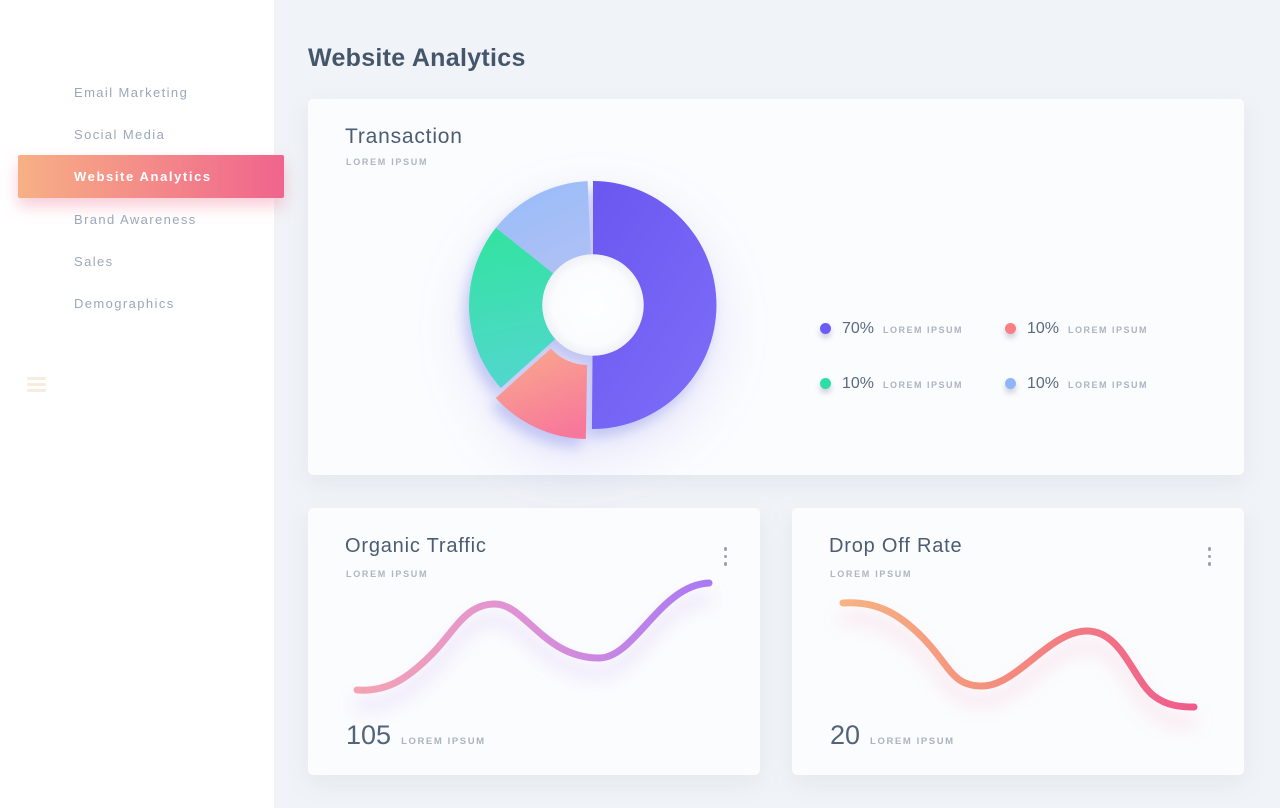 The width and height of the screenshot is (1280, 808). What do you see at coordinates (443, 741) in the screenshot?
I see `organic-traffic-value-label: LOREM IPSUM` at bounding box center [443, 741].